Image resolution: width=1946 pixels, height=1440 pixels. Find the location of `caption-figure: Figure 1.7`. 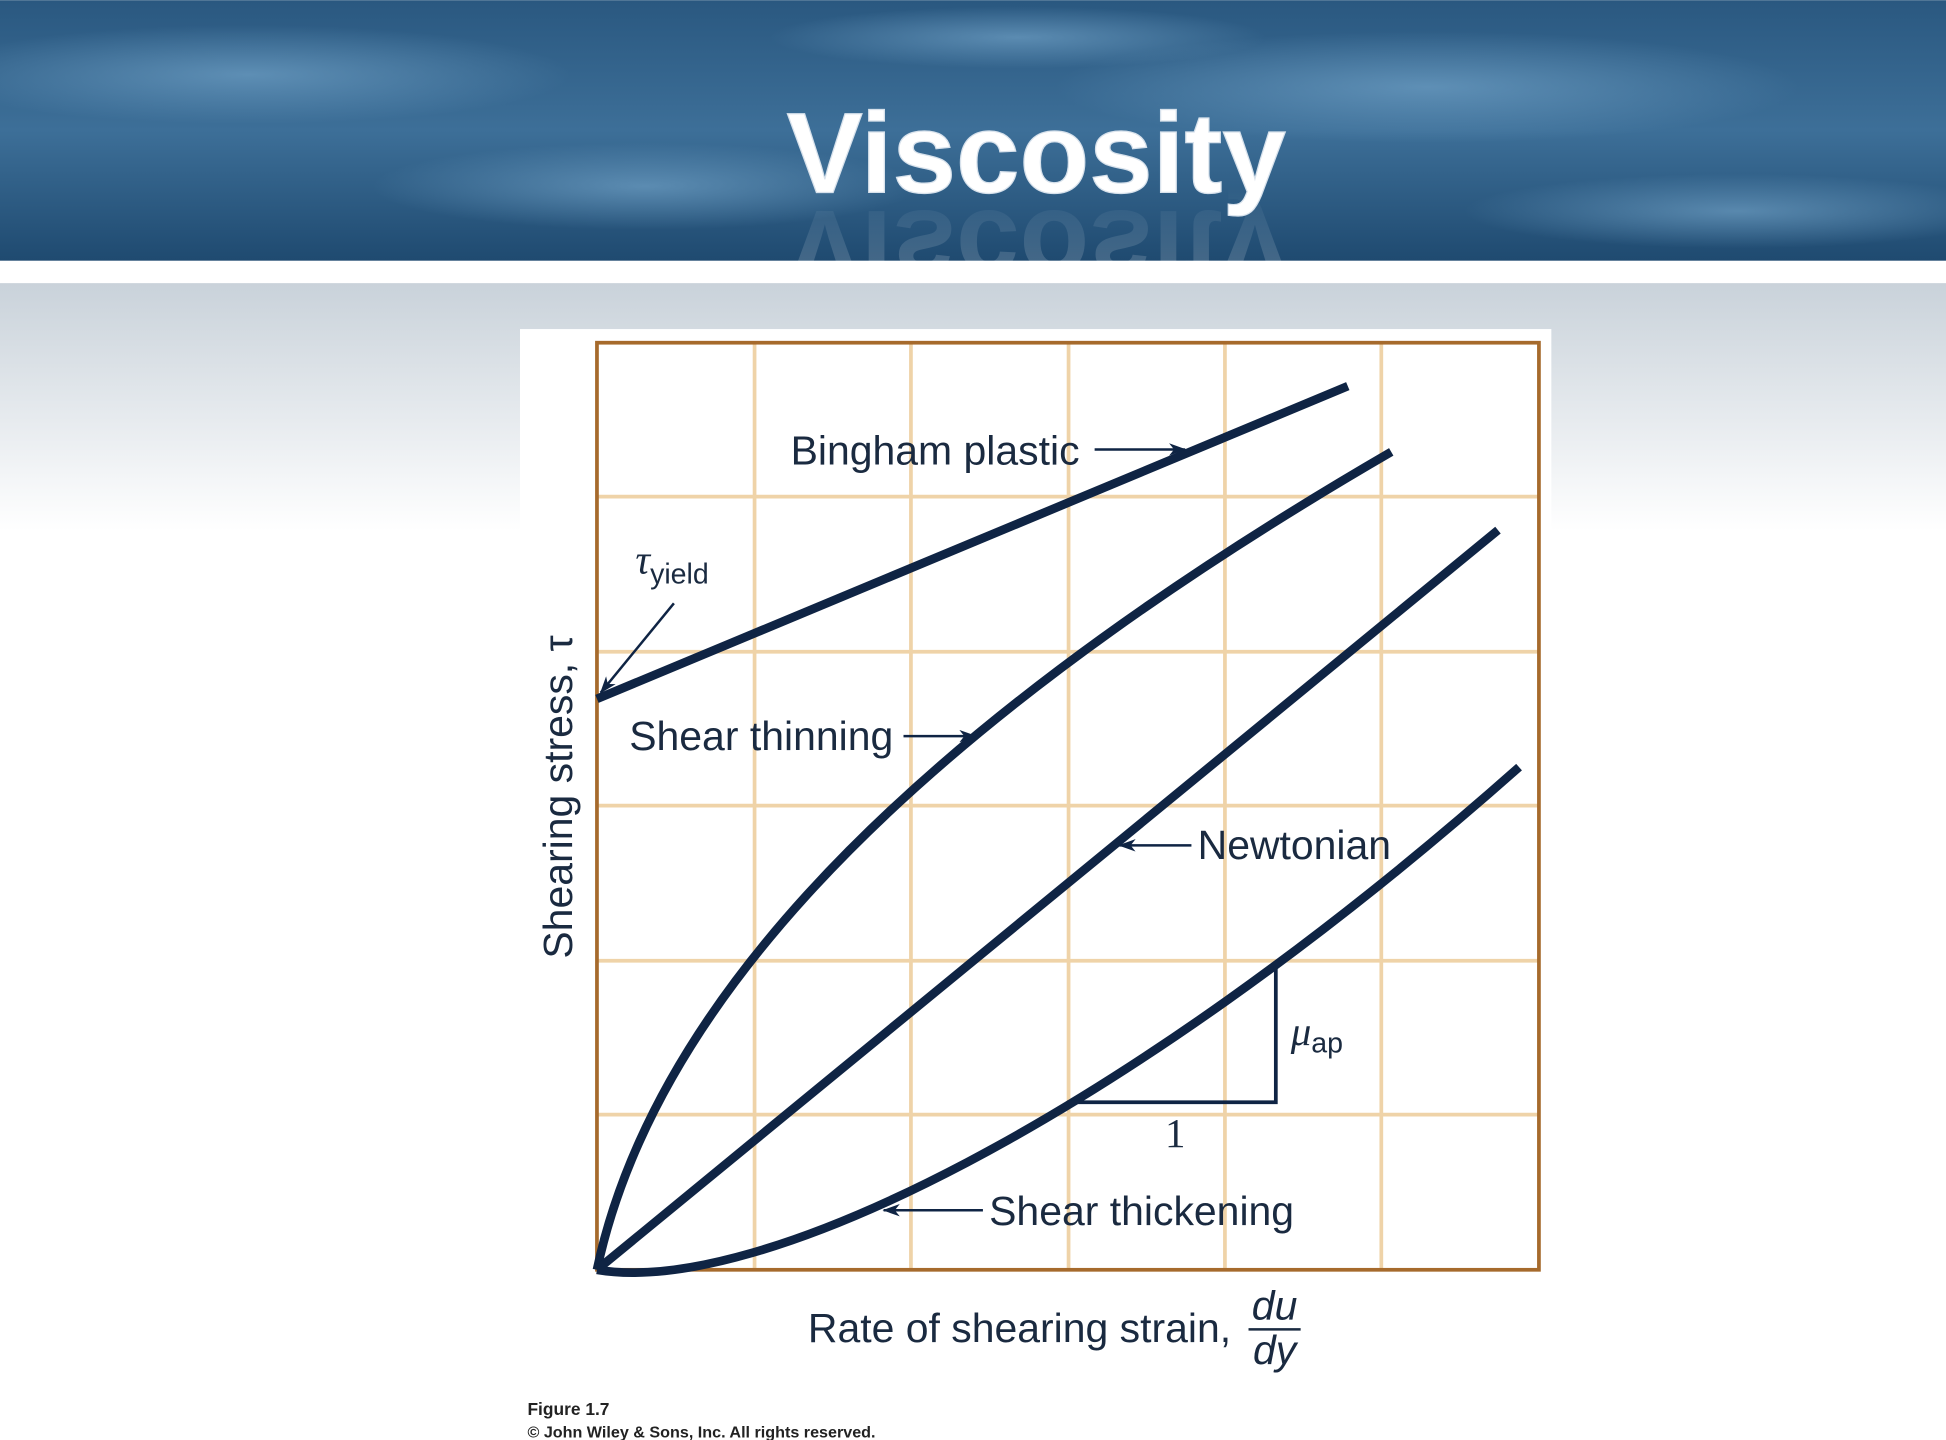

caption-figure: Figure 1.7 is located at coordinates (568, 1409).